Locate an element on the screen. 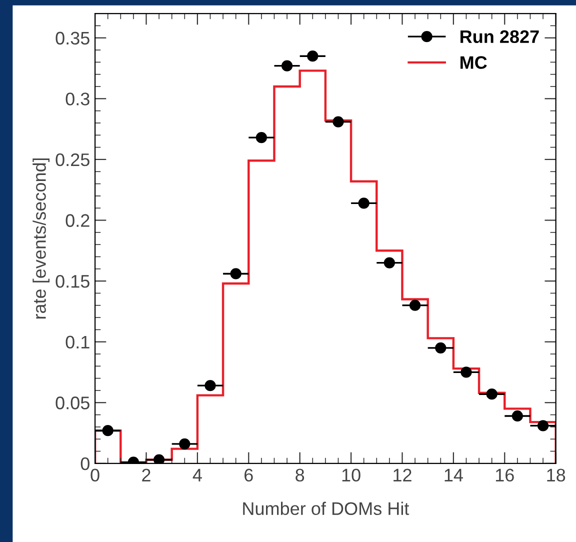  y-tick-label: 0.2 is located at coordinates (78, 220).